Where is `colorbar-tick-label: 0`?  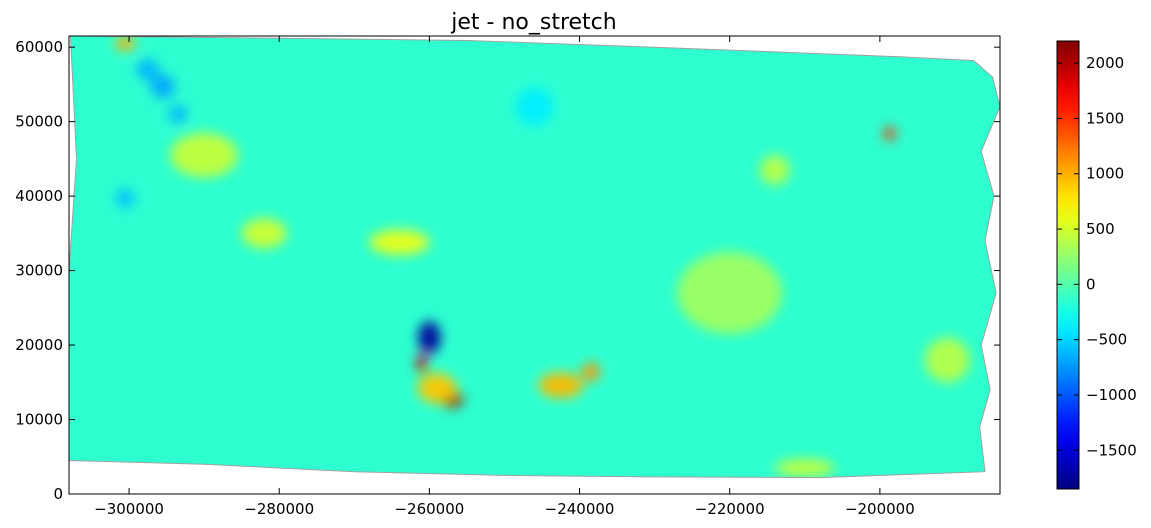 colorbar-tick-label: 0 is located at coordinates (1091, 284).